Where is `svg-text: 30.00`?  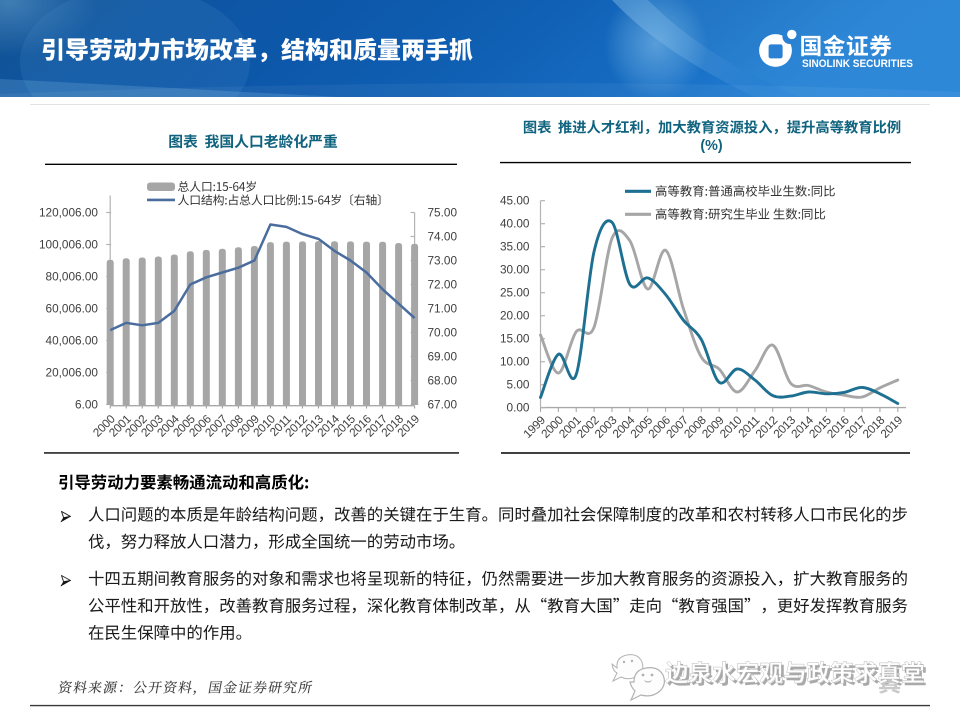 svg-text: 30.00 is located at coordinates (515, 270).